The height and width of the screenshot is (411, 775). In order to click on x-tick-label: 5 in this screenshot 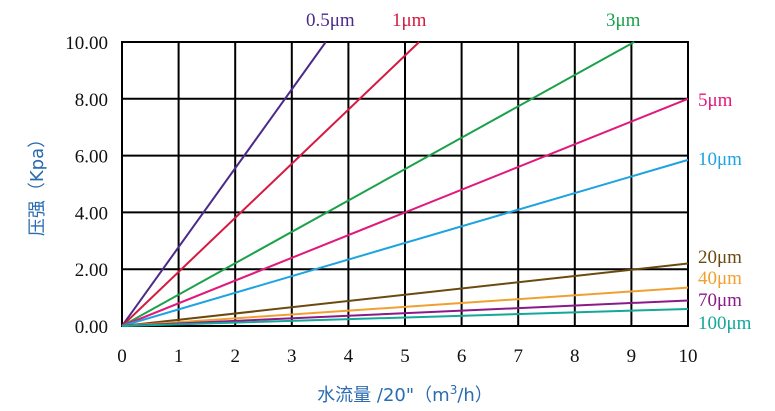, I will do `click(405, 356)`.